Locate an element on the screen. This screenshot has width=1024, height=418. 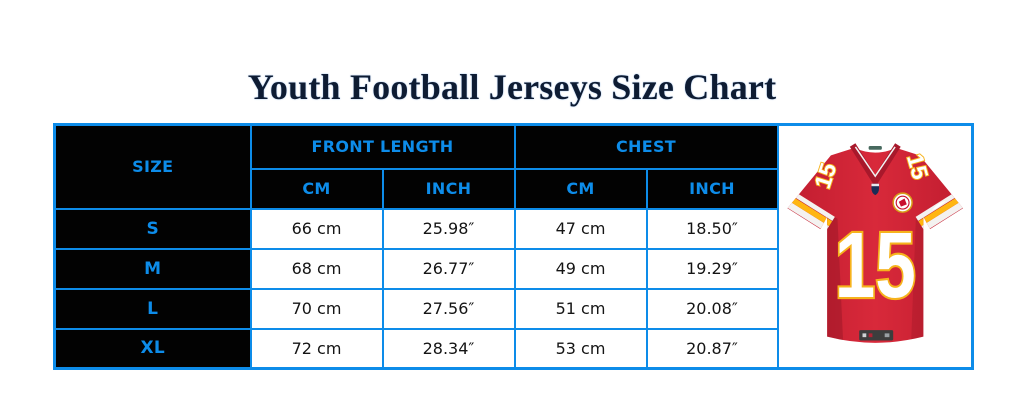
right-shade is located at coordinates (916, 277).